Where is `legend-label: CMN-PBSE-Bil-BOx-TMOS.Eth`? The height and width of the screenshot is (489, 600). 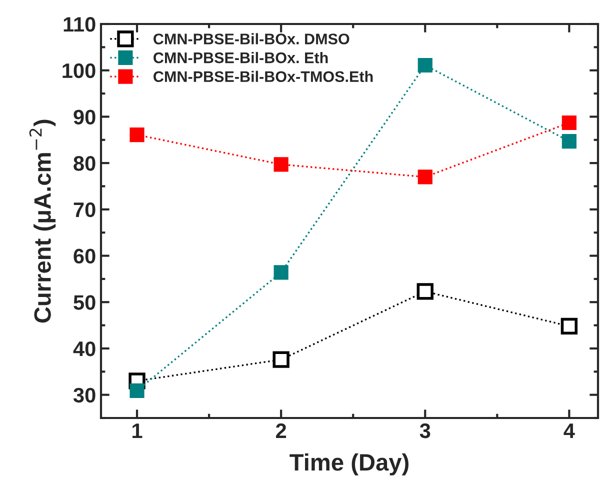
legend-label: CMN-PBSE-Bil-BOx-TMOS.Eth is located at coordinates (263, 76).